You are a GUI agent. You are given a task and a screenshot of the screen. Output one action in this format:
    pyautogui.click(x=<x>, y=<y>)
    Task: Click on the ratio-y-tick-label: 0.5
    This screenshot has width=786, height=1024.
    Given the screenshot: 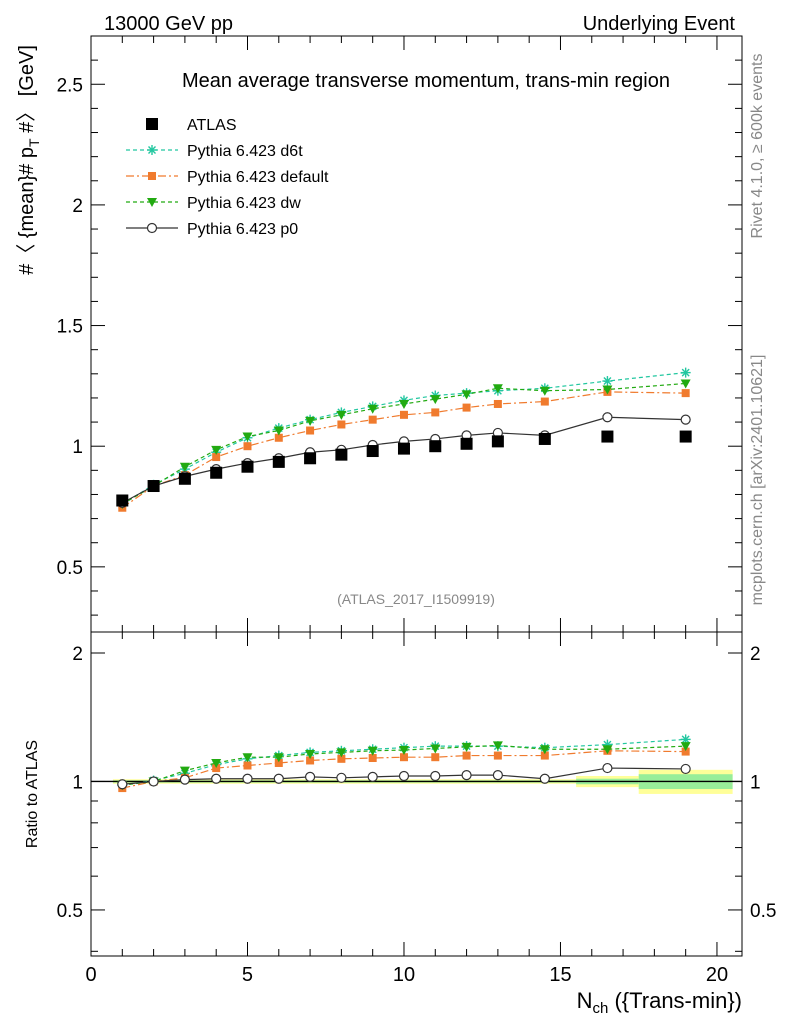 What is the action you would take?
    pyautogui.click(x=70, y=911)
    